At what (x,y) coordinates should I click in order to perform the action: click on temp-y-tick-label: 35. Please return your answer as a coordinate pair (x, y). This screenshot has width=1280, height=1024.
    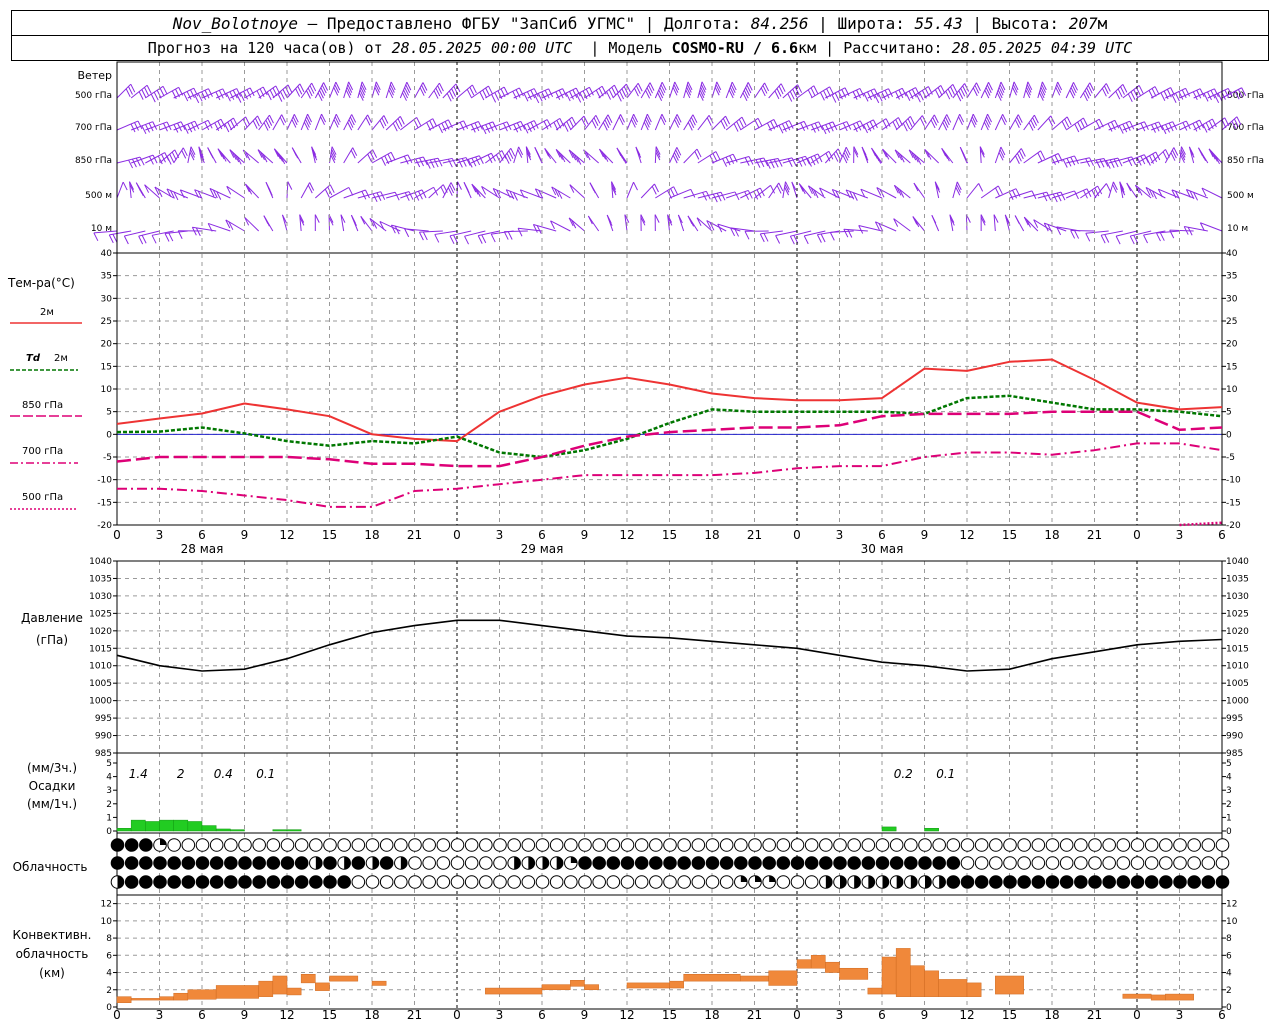
    Looking at the image, I should click on (106, 277).